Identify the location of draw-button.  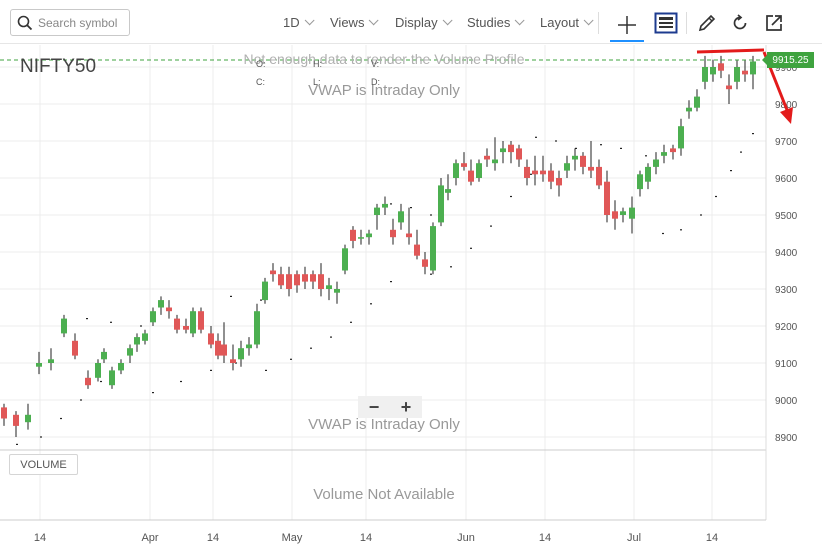
(707, 23).